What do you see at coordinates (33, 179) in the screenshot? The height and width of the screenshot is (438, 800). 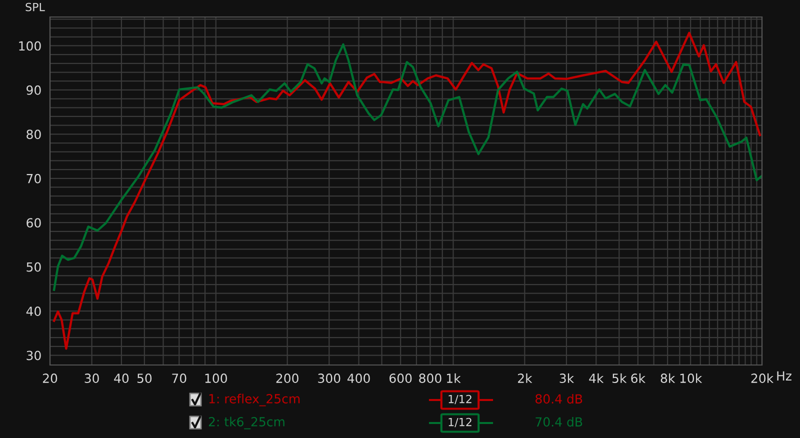 I see `y-tick-label: 70` at bounding box center [33, 179].